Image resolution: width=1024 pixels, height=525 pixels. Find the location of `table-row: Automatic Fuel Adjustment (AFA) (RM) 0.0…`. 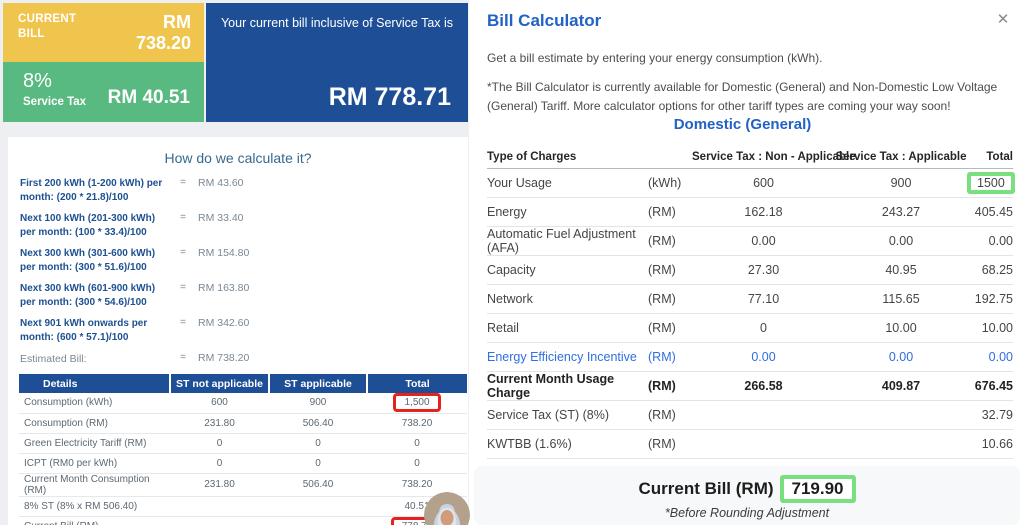

table-row: Automatic Fuel Adjustment (AFA) (RM) 0.0… is located at coordinates (750, 241).